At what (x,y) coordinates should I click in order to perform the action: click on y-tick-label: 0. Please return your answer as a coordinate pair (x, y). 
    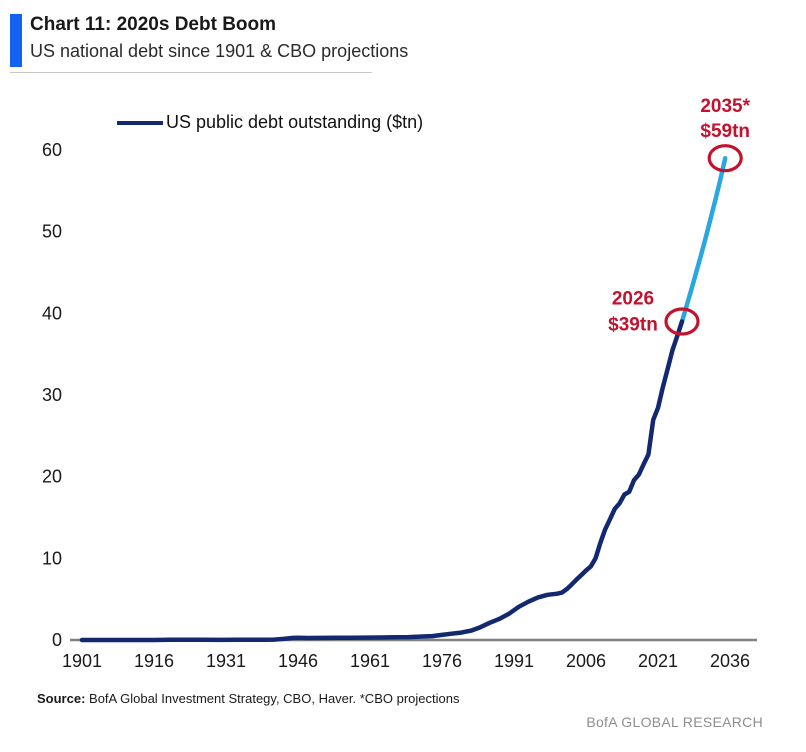
    Looking at the image, I should click on (57, 640).